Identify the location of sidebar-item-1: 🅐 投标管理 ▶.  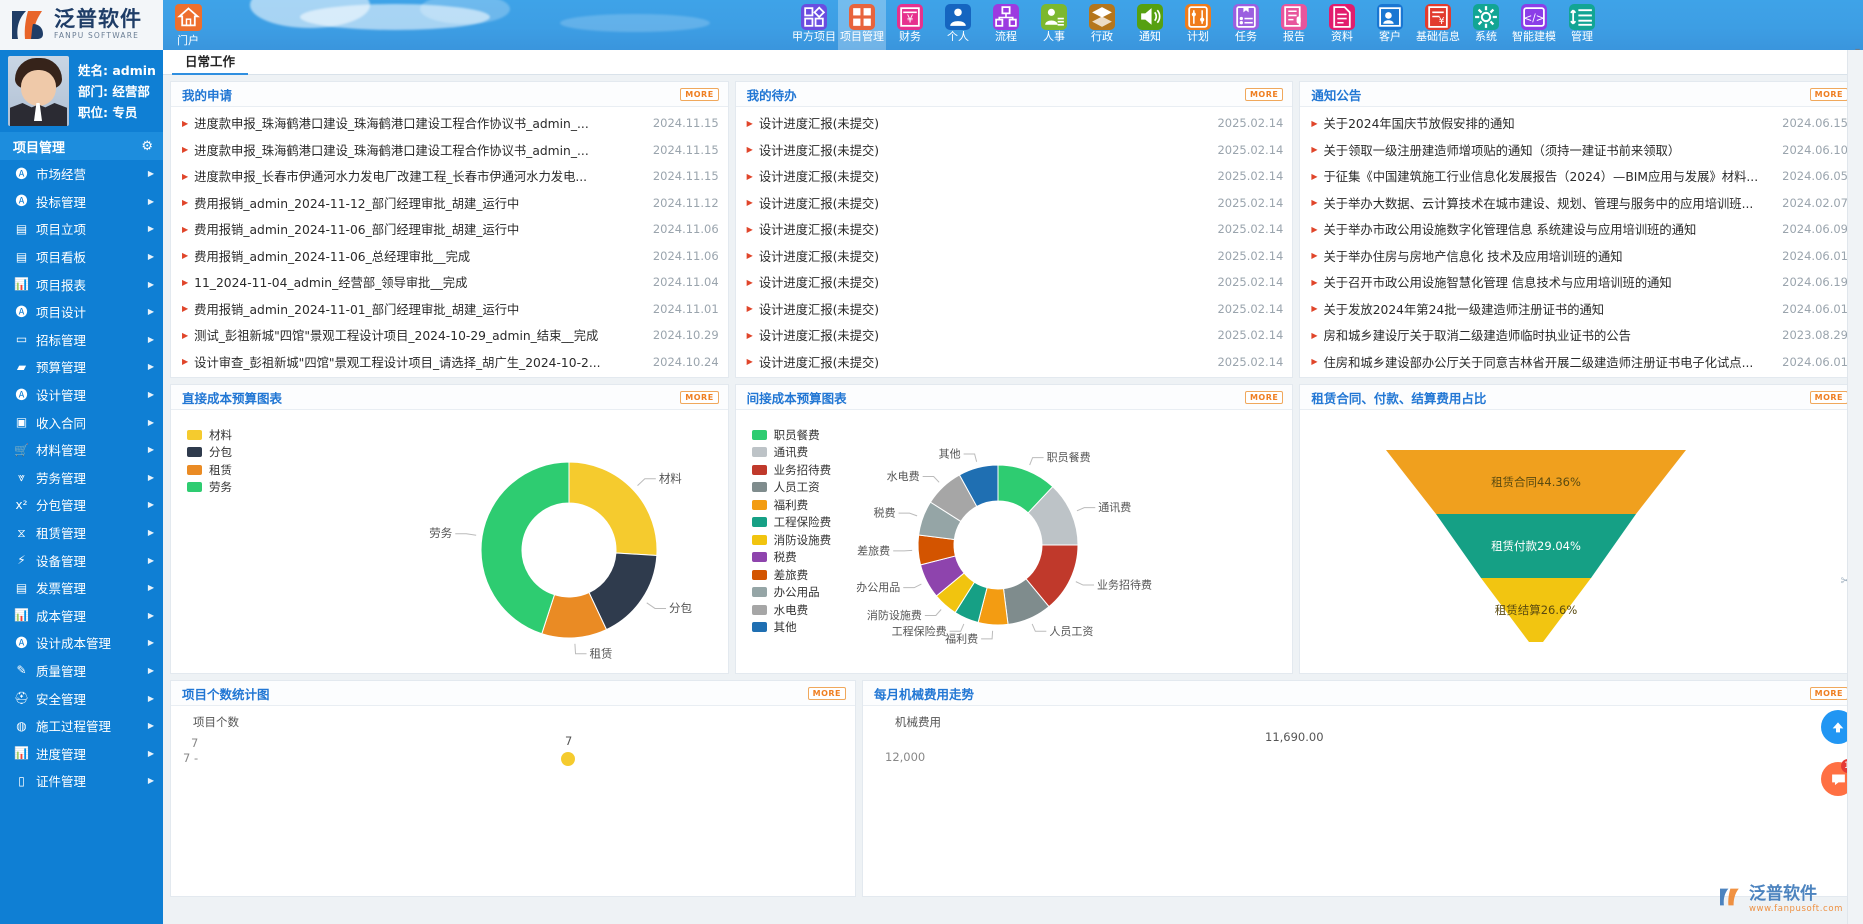
(81, 202).